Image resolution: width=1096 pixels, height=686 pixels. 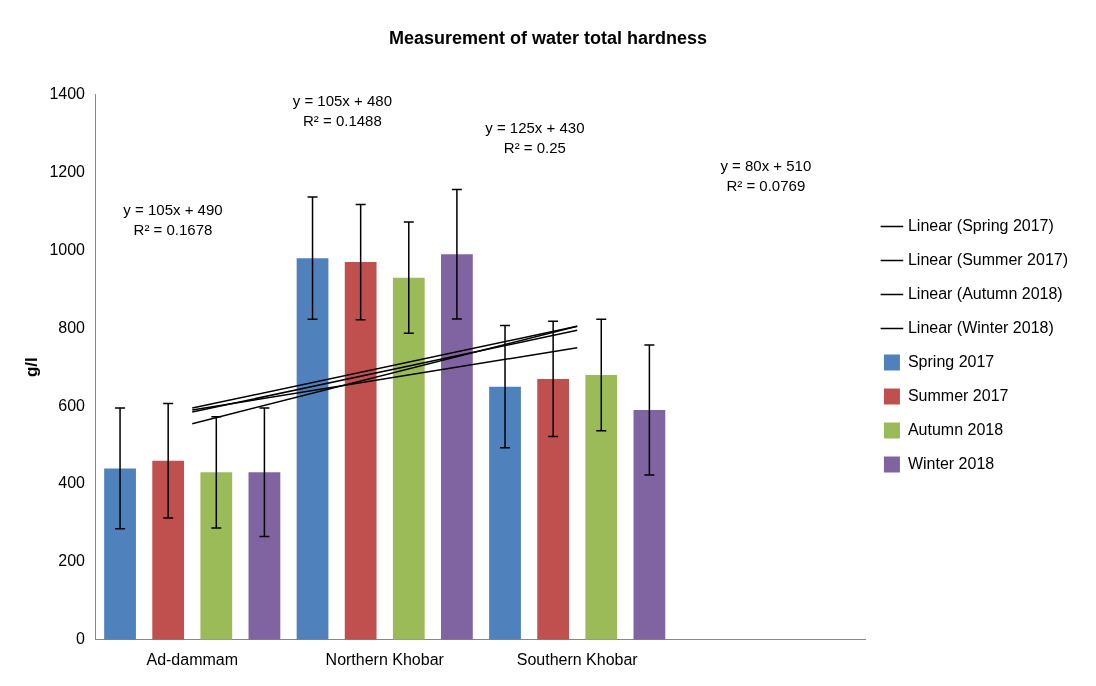 I want to click on legend-label: Linear (Winter 2018), so click(x=980, y=327).